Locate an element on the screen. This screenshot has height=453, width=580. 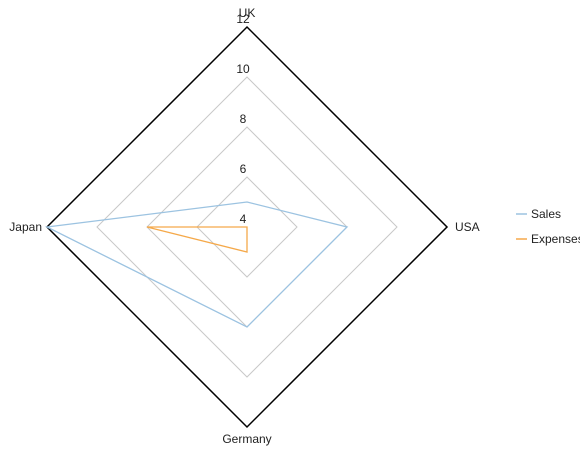
category-label-uk: UK is located at coordinates (247, 13).